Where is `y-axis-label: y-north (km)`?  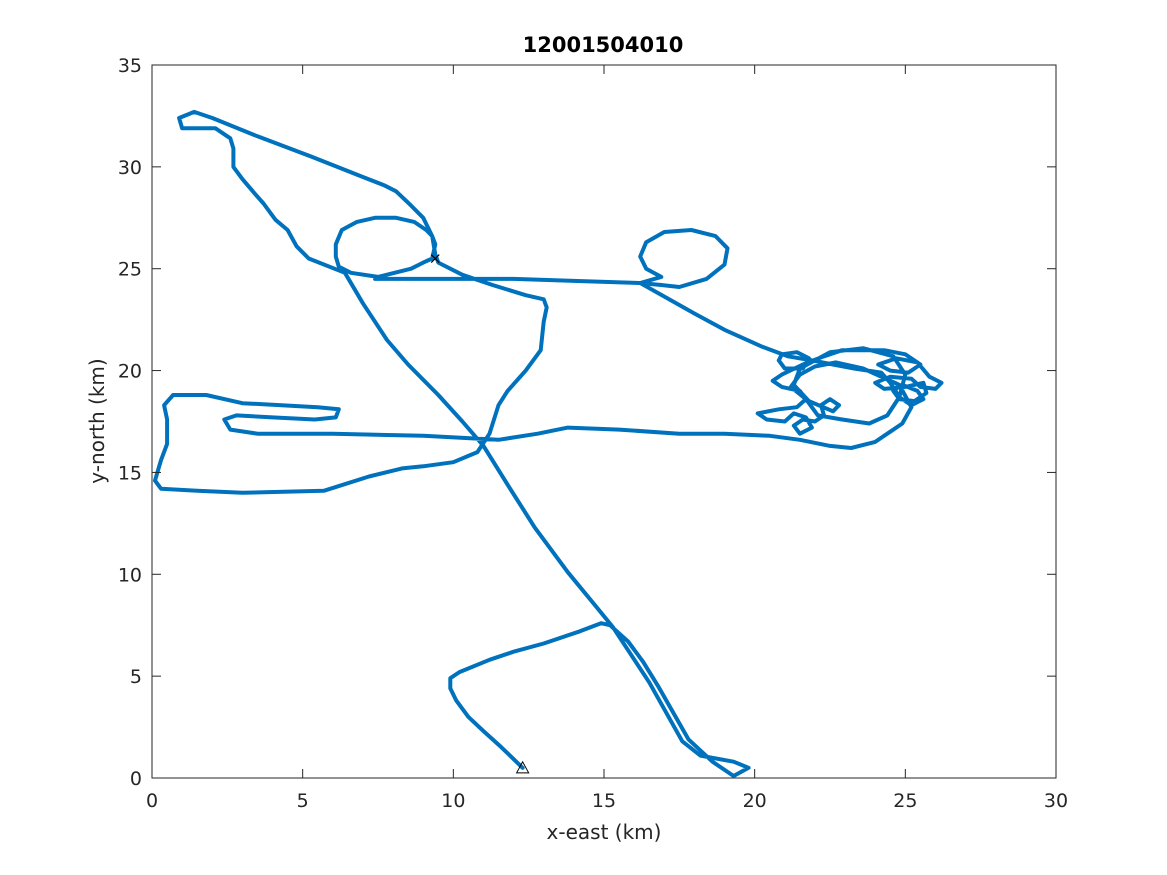
y-axis-label: y-north (km) is located at coordinates (97, 420).